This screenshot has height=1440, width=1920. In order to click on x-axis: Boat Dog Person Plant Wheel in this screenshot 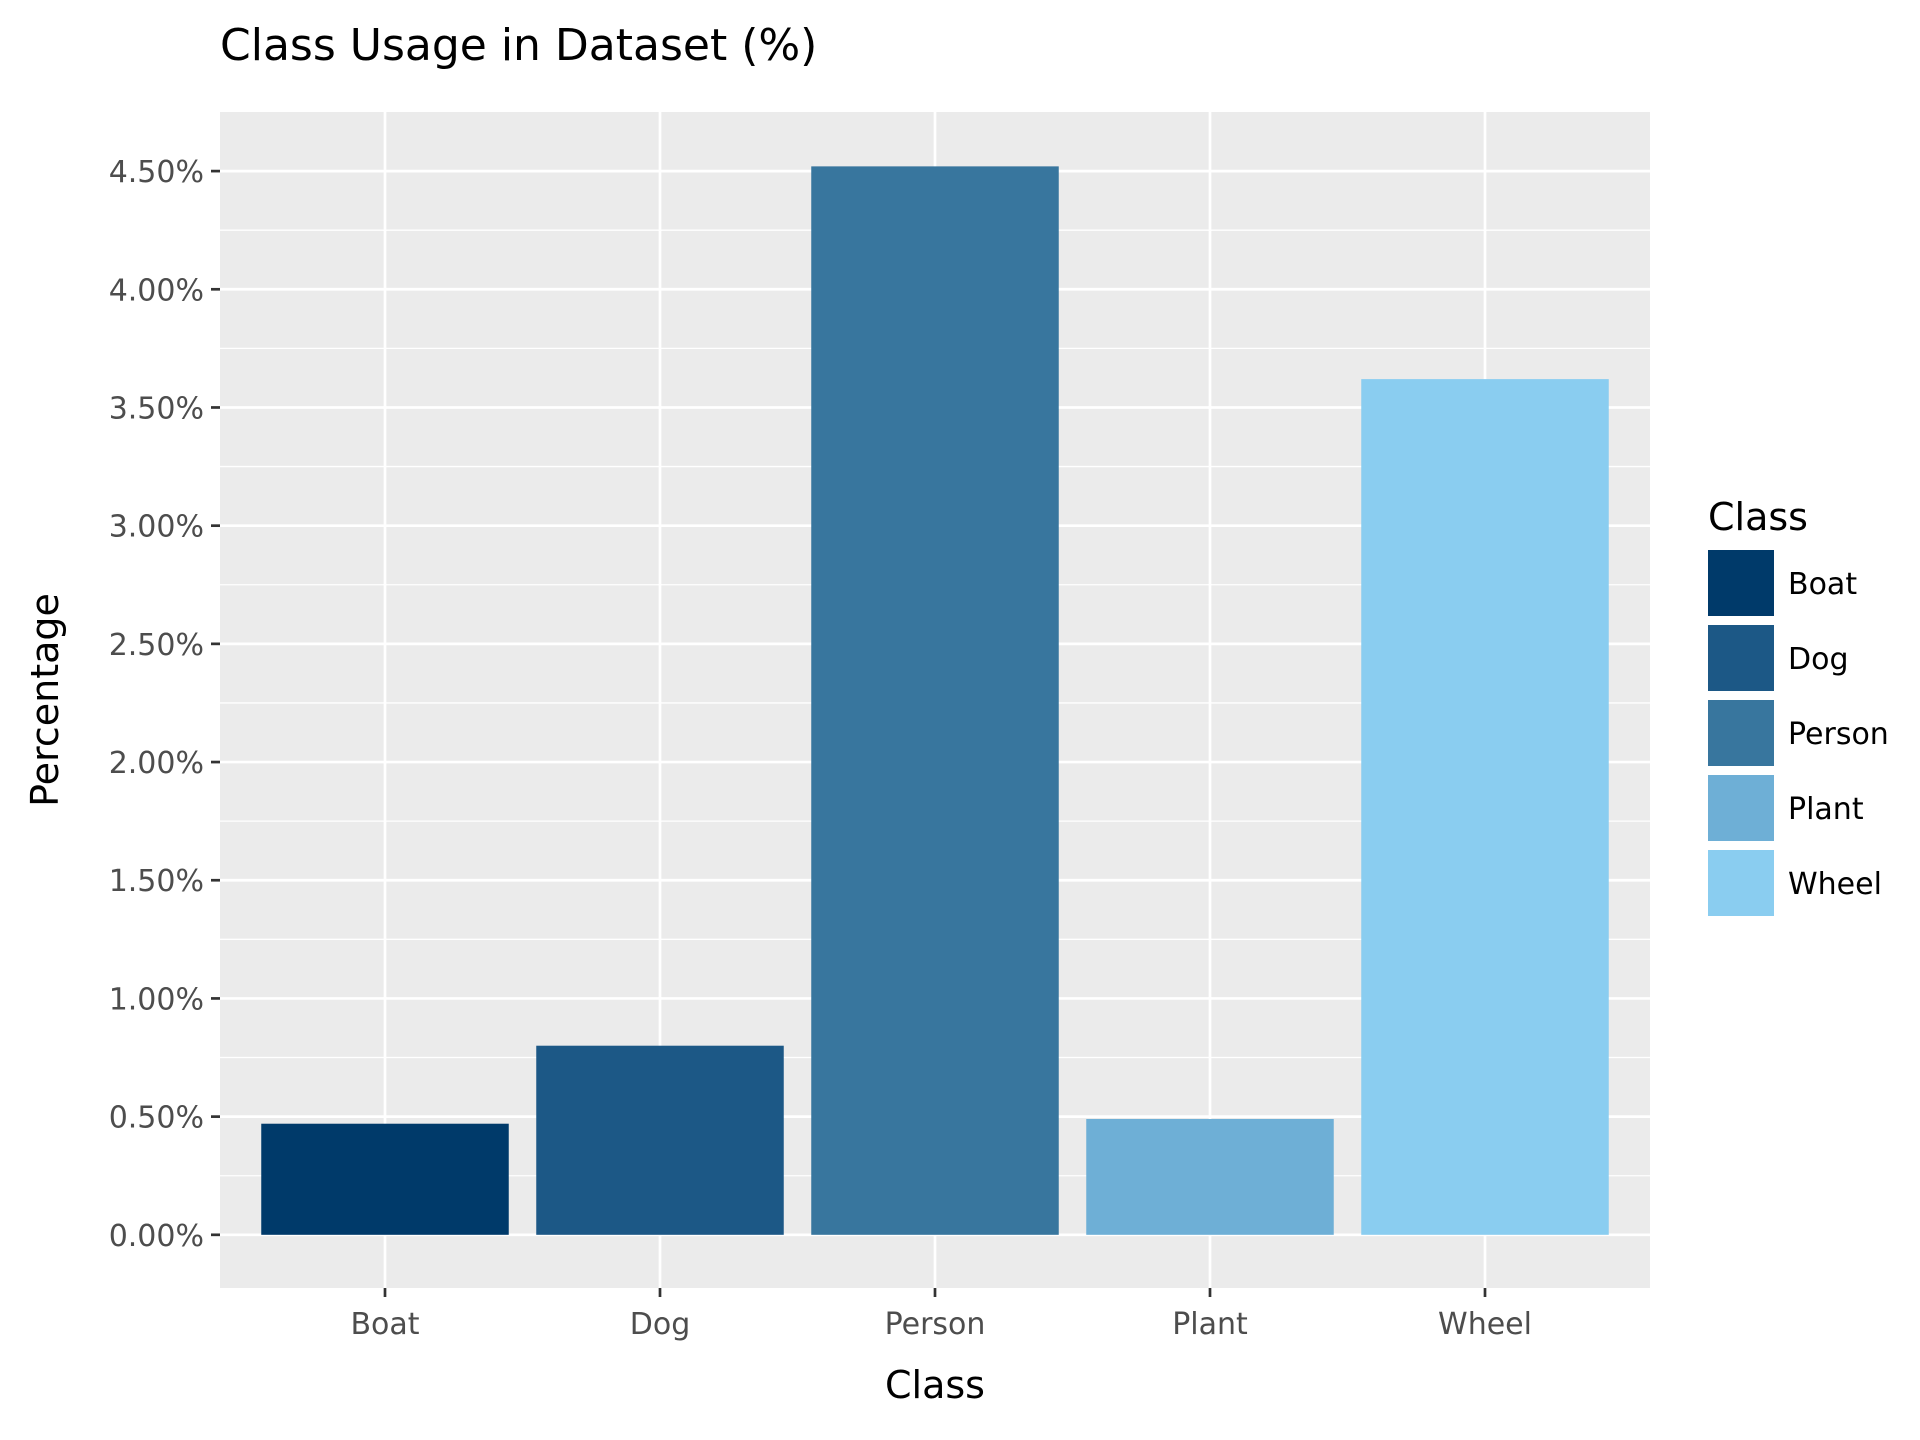, I will do `click(941, 1315)`.